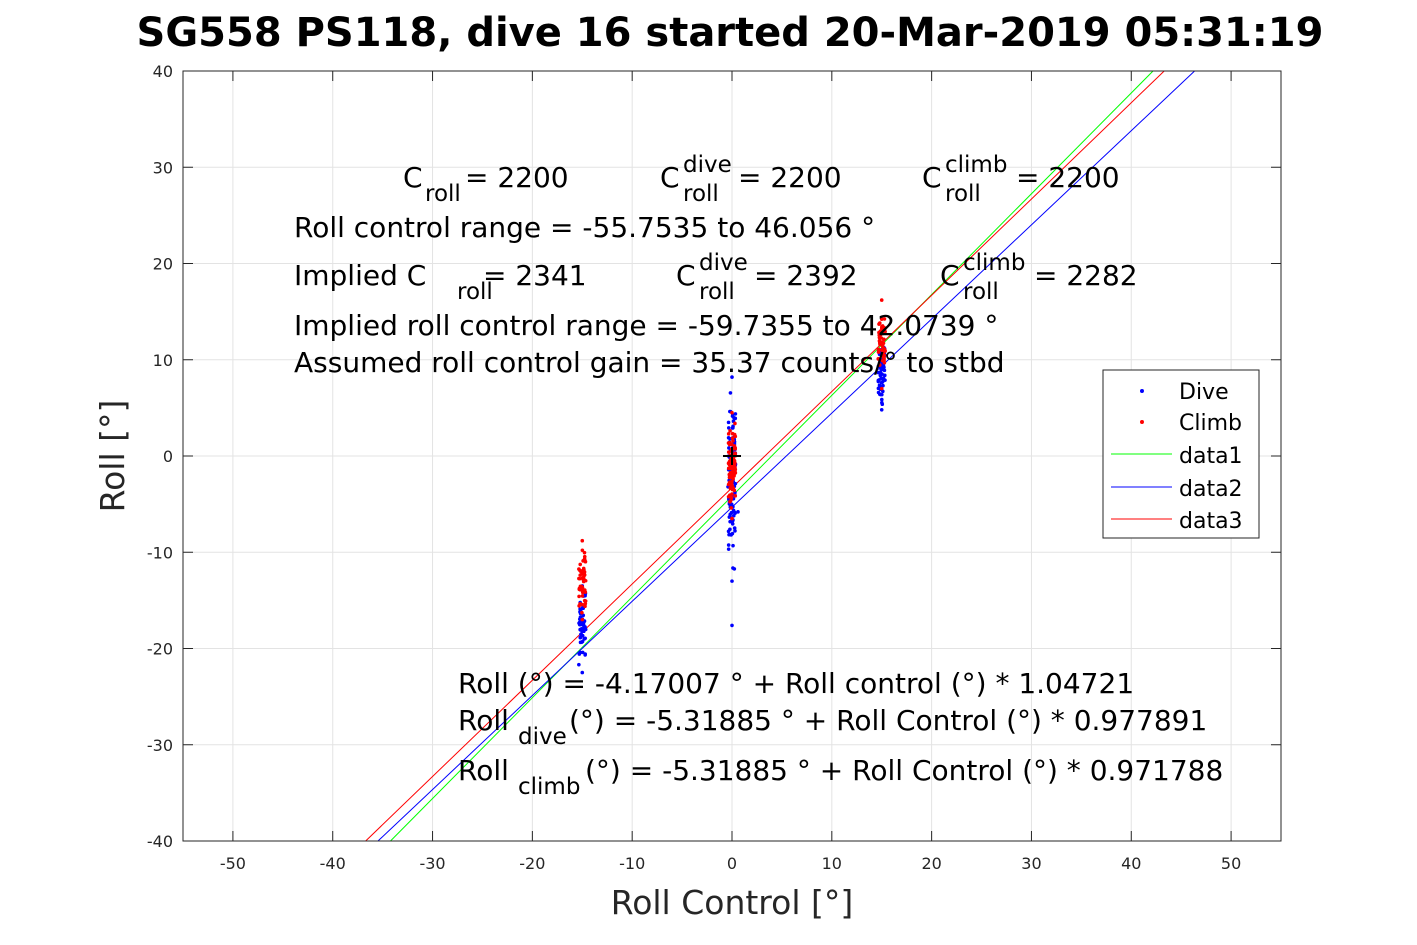 The image size is (1417, 945). Describe the element at coordinates (160, 649) in the screenshot. I see `y-tick-label: -20` at that location.